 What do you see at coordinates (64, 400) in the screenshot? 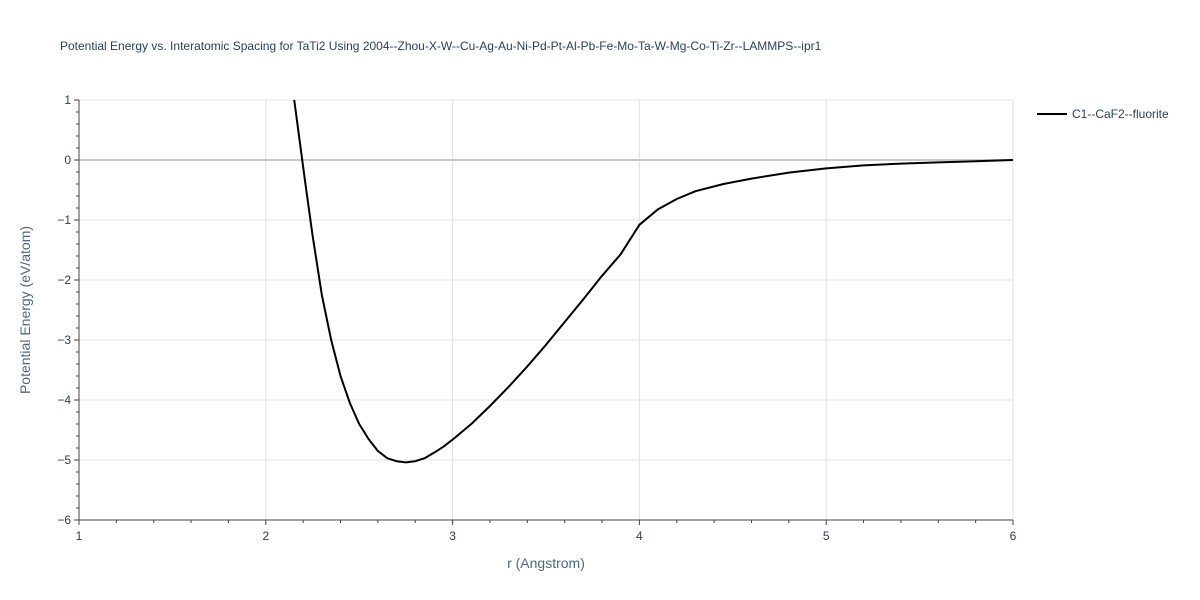
I see `y-tick-label: −4` at bounding box center [64, 400].